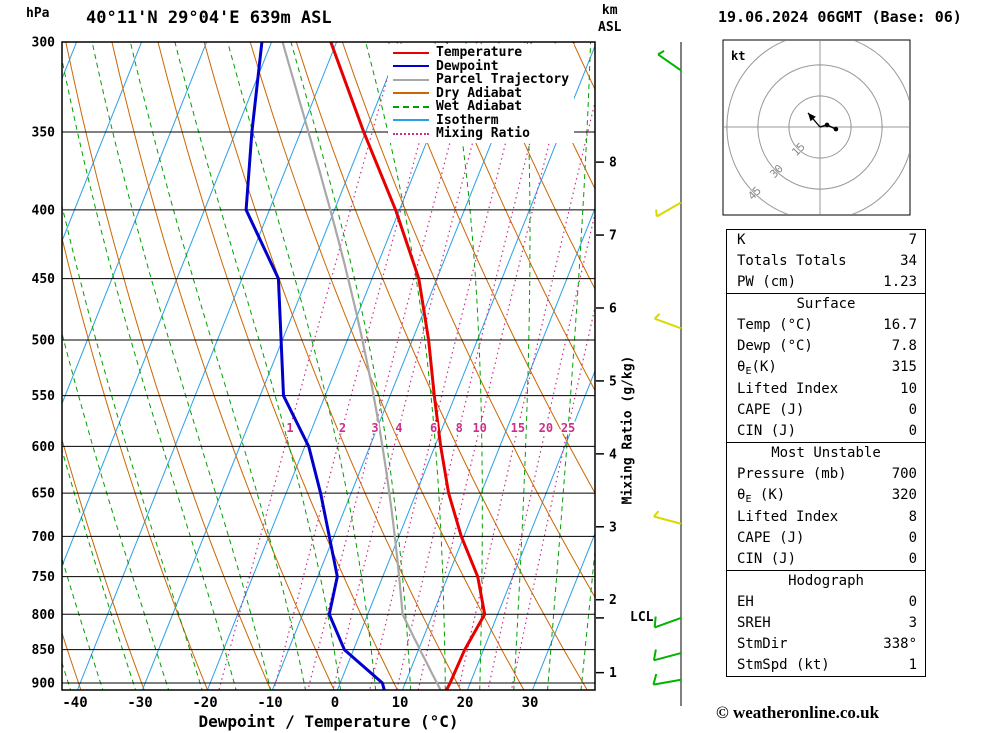 The image size is (1000, 733). Describe the element at coordinates (204, 703) in the screenshot. I see `svg-text: -20` at that location.